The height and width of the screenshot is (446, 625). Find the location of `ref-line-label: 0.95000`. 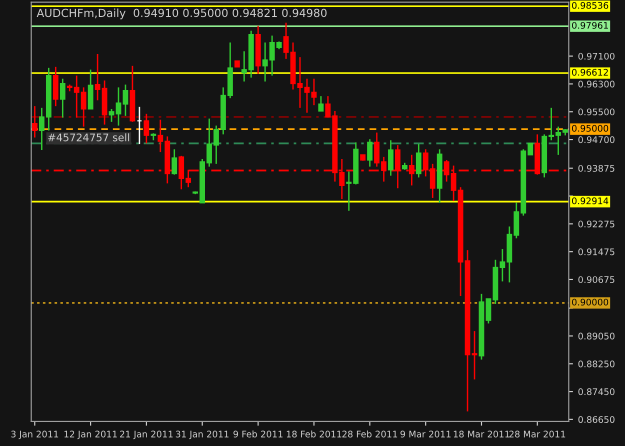

ref-line-label: 0.95000 is located at coordinates (590, 128).